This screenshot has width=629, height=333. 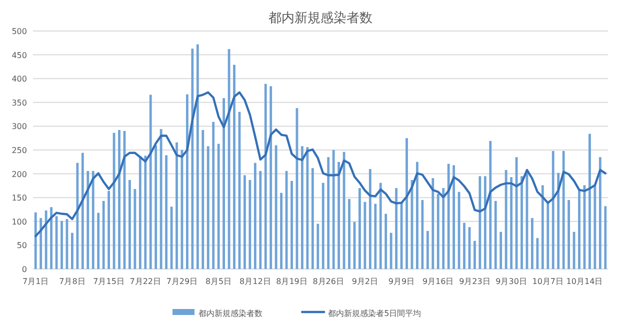 I want to click on y-tick-label: 300, so click(x=19, y=127).